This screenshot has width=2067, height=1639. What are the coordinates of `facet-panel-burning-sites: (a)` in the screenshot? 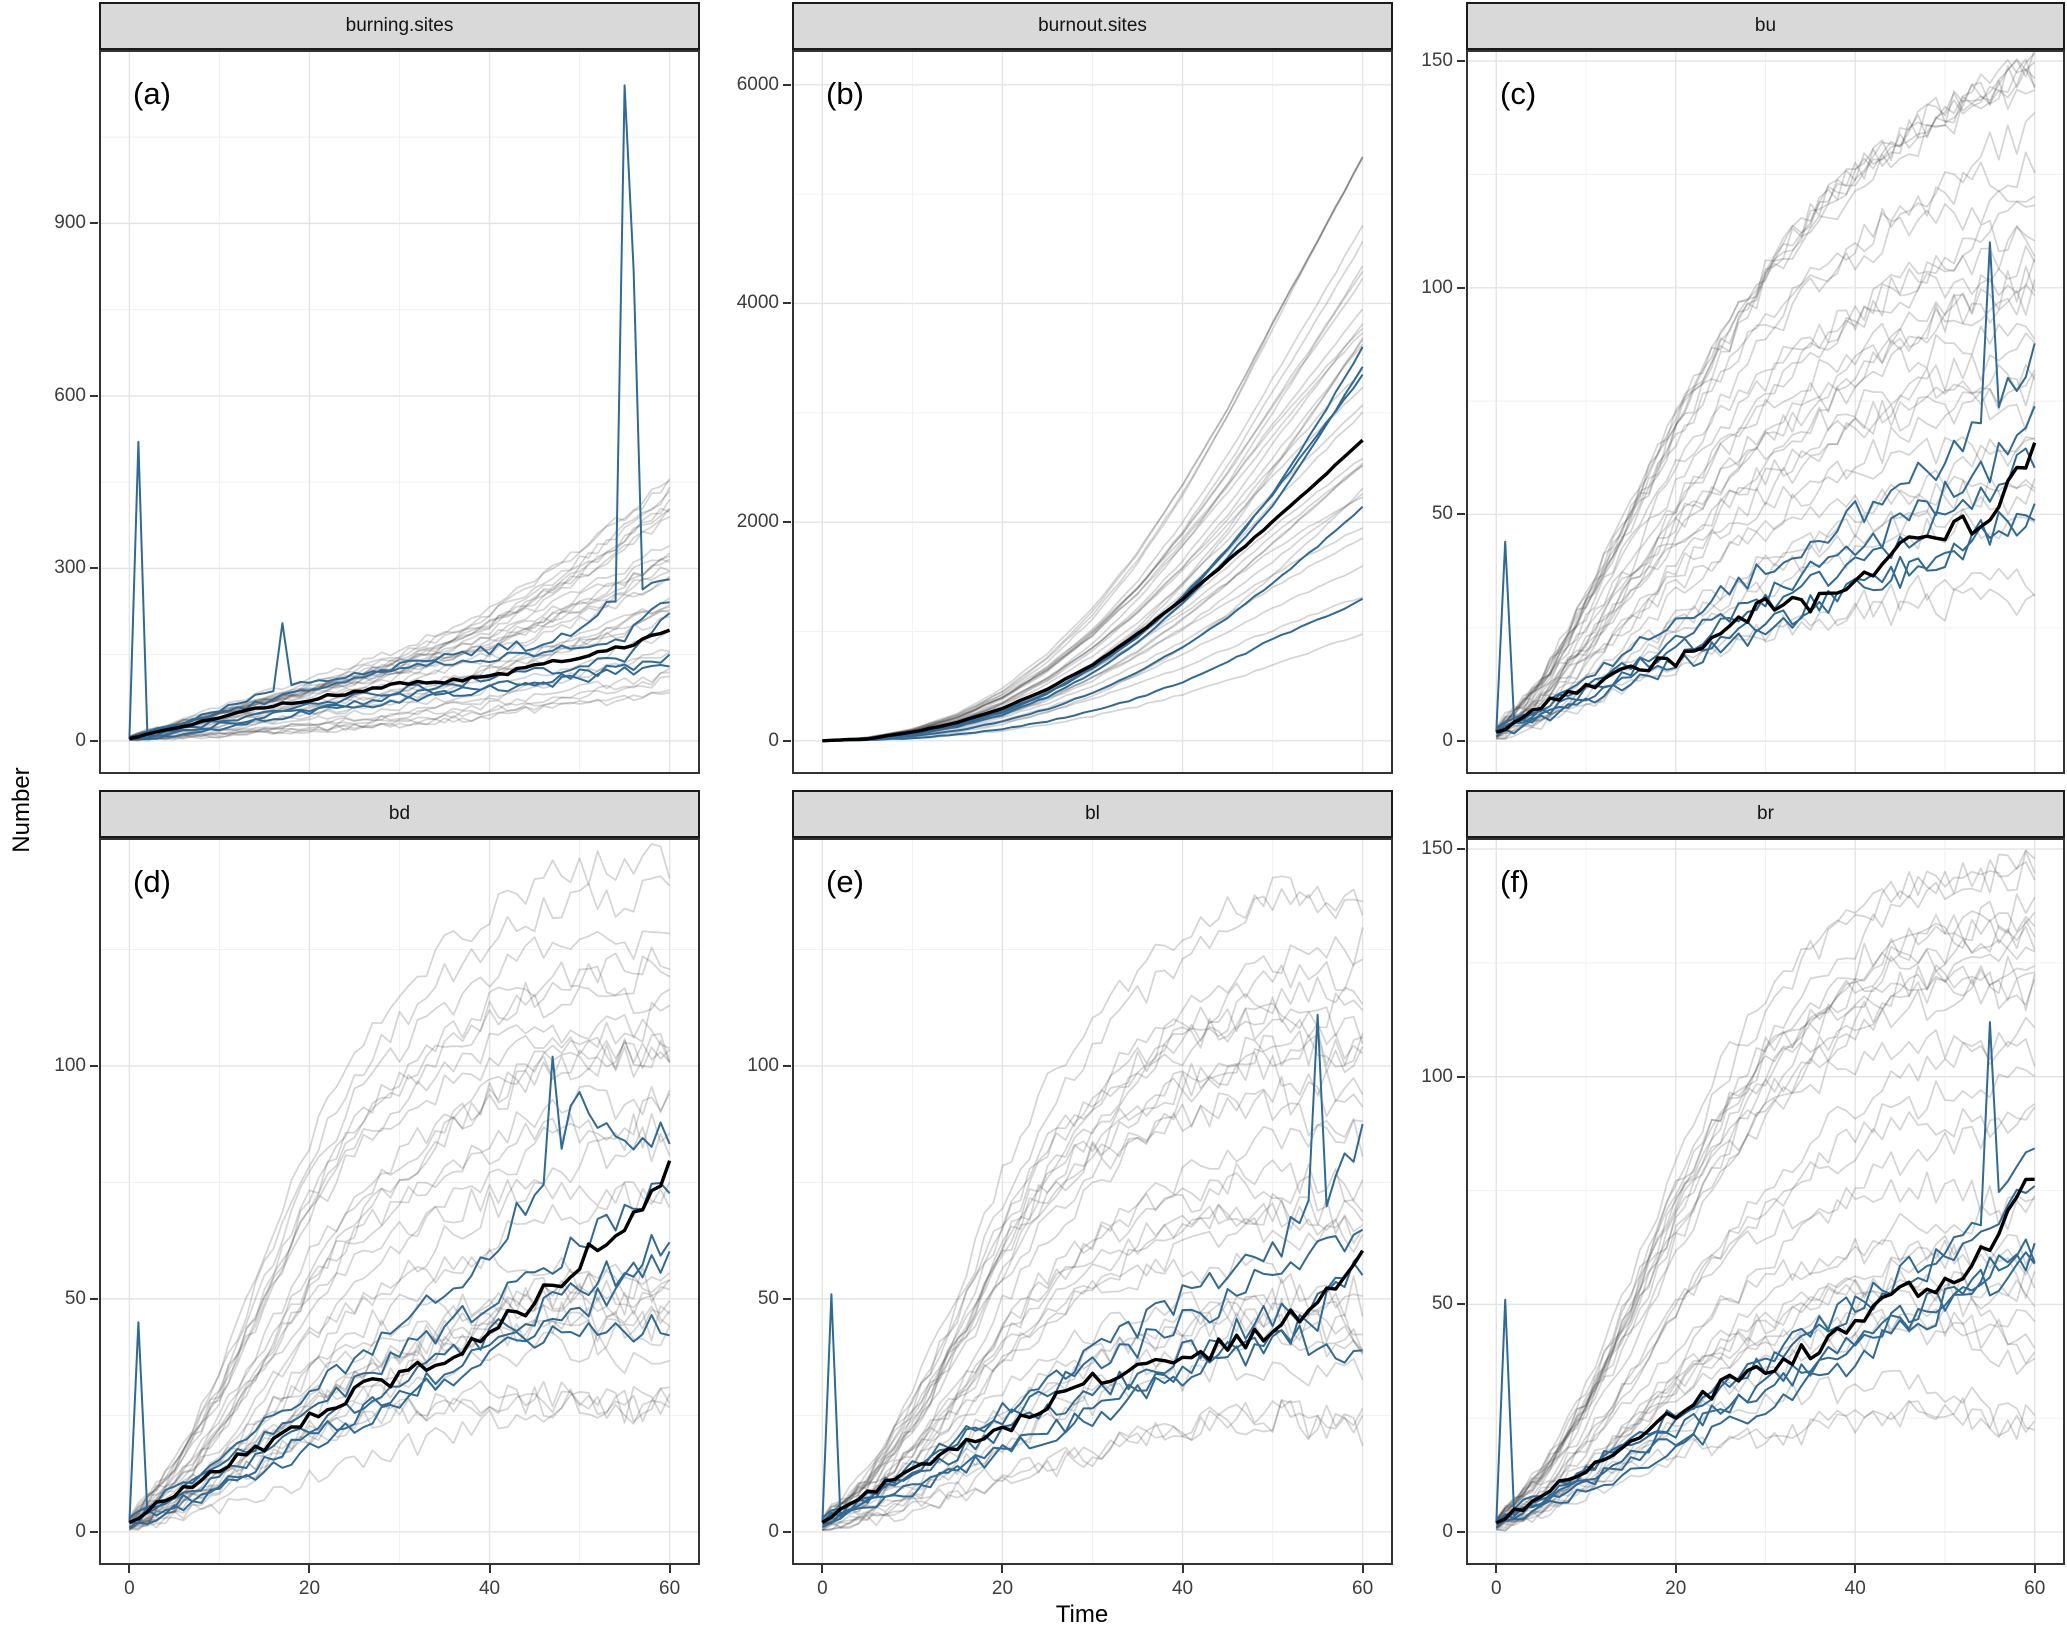 It's located at (399, 412).